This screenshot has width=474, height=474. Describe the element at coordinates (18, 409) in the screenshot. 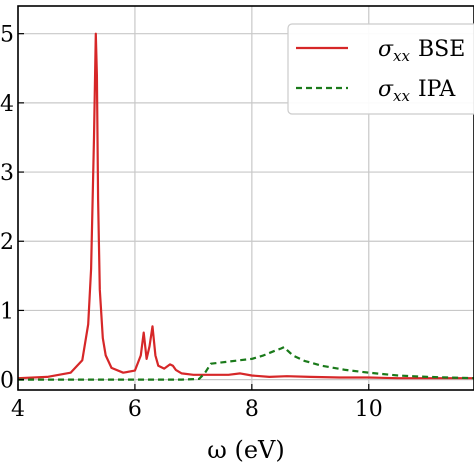

I see `x-tick-label: 4` at that location.